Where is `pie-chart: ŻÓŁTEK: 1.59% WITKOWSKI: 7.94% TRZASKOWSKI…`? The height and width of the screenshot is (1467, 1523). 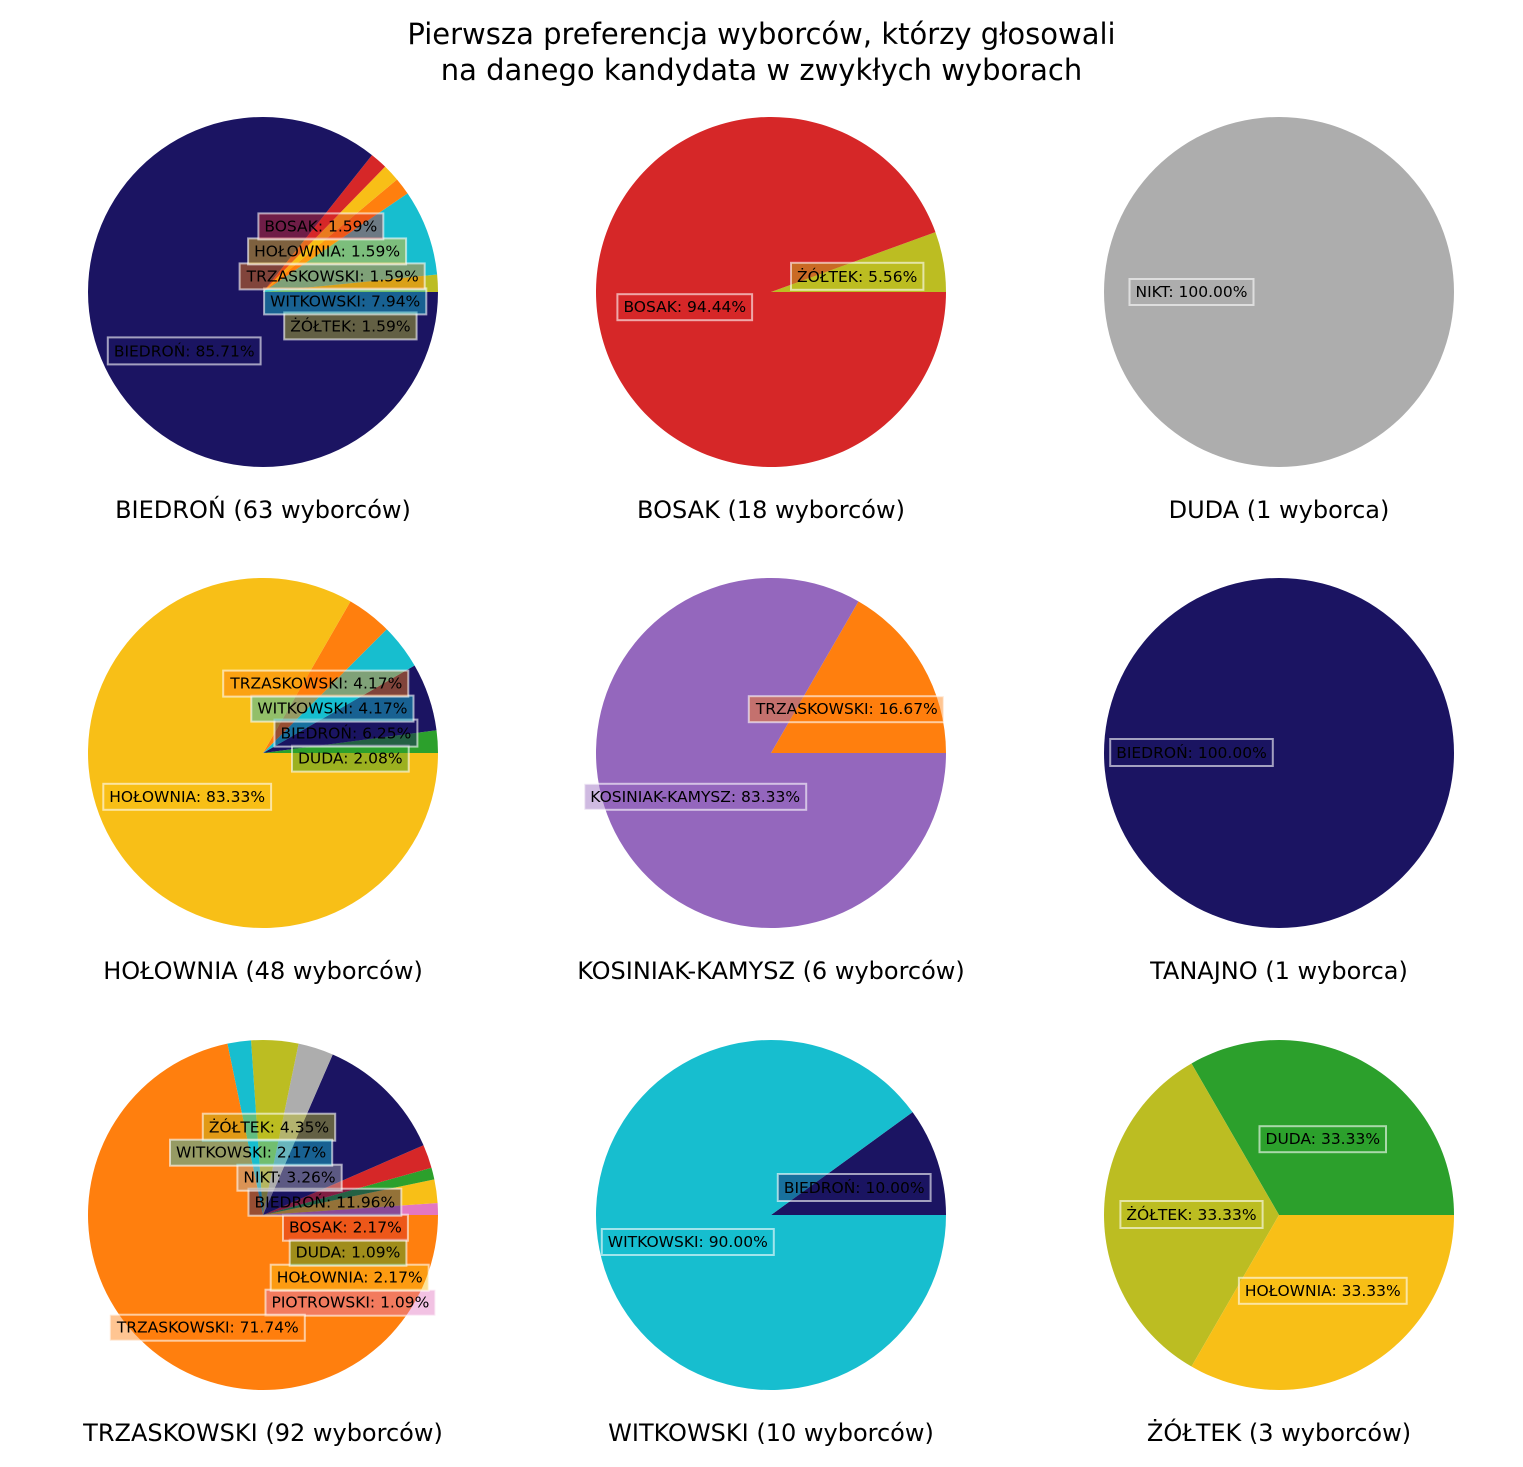
pie-chart: ŻÓŁTEK: 1.59% WITKOWSKI: 7.94% TRZASKOWSKI… is located at coordinates (263, 320).